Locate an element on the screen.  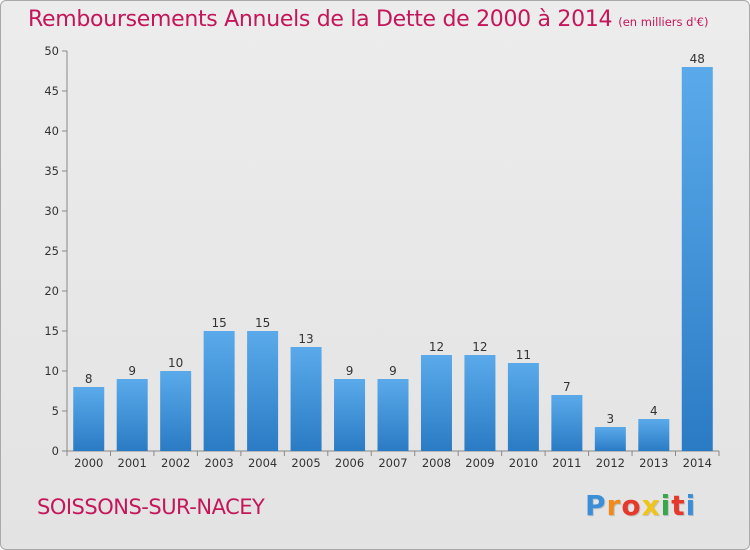
x-tick-label-2008: 2008 is located at coordinates (436, 463).